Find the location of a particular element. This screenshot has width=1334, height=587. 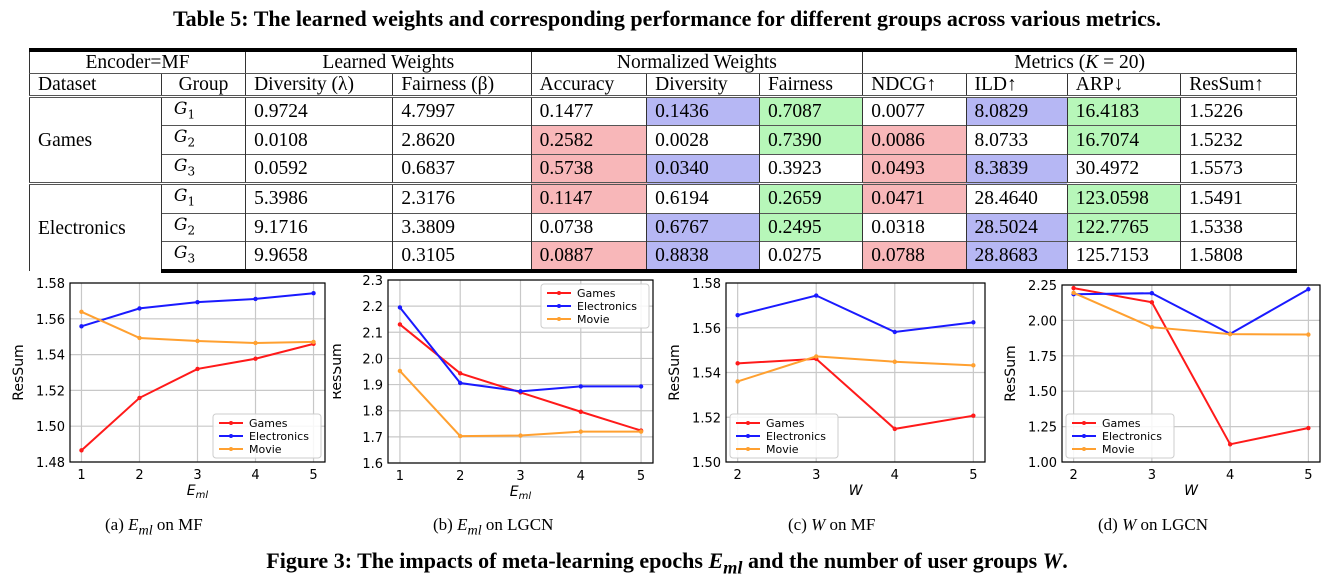

value-cell: 0.0077 is located at coordinates (914, 111).